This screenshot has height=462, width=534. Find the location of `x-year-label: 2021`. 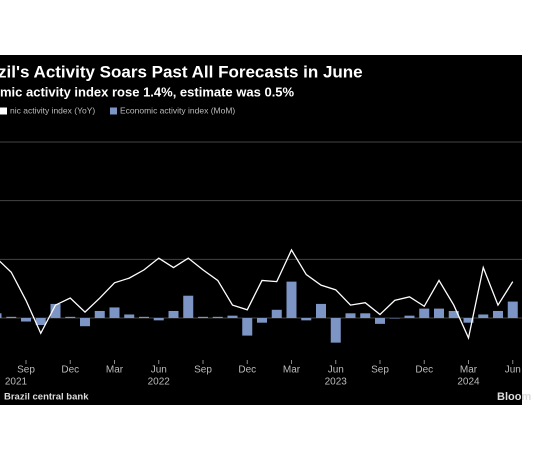

x-year-label: 2021 is located at coordinates (16, 382).